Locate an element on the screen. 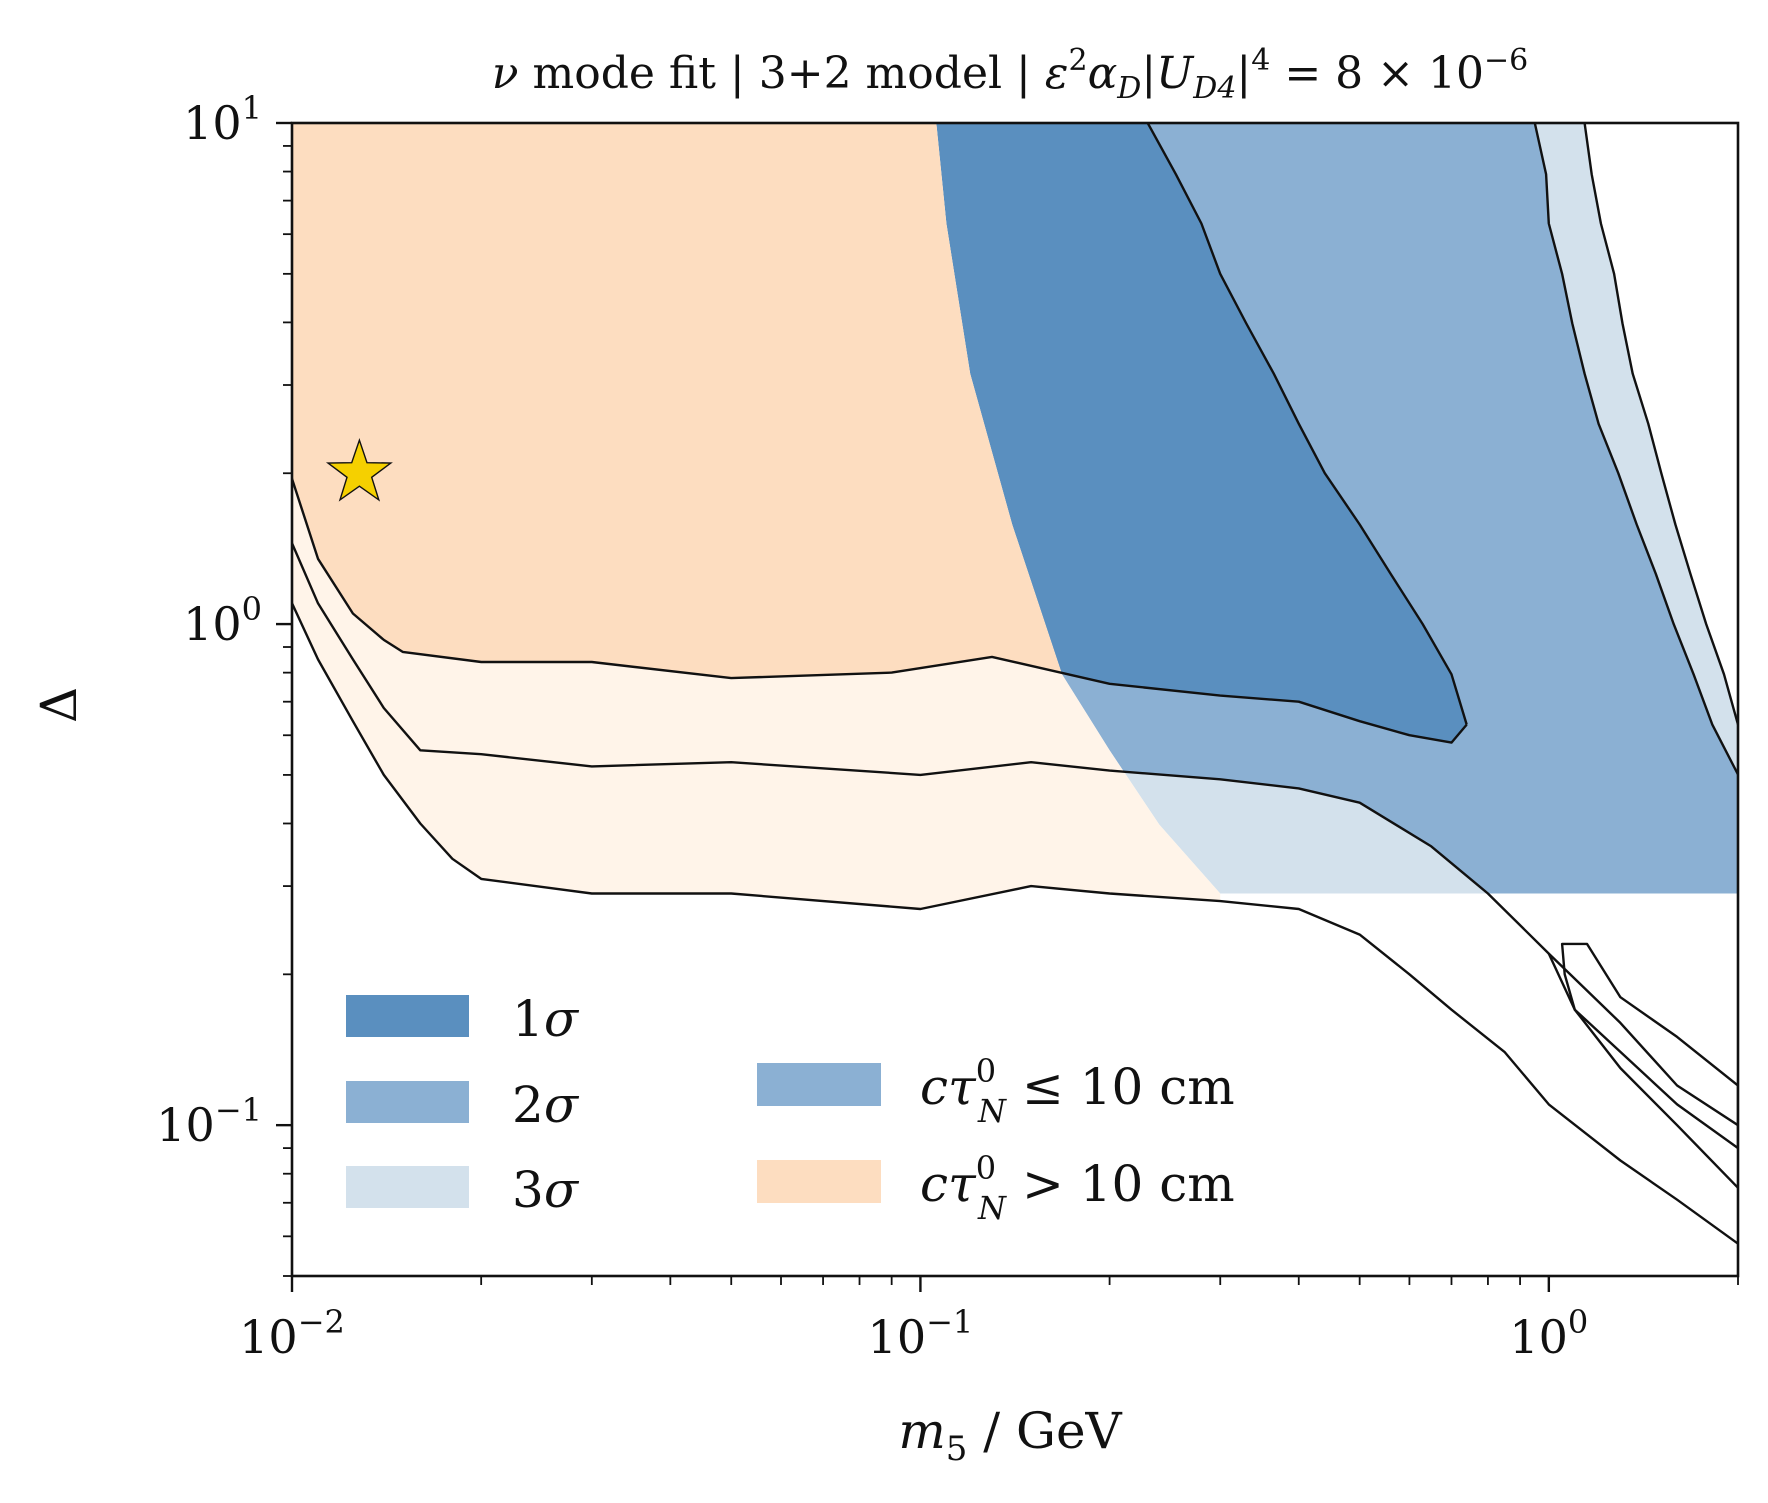  x-axis: 10⁻² 10⁻¹ 10⁰ is located at coordinates (989, 1320).